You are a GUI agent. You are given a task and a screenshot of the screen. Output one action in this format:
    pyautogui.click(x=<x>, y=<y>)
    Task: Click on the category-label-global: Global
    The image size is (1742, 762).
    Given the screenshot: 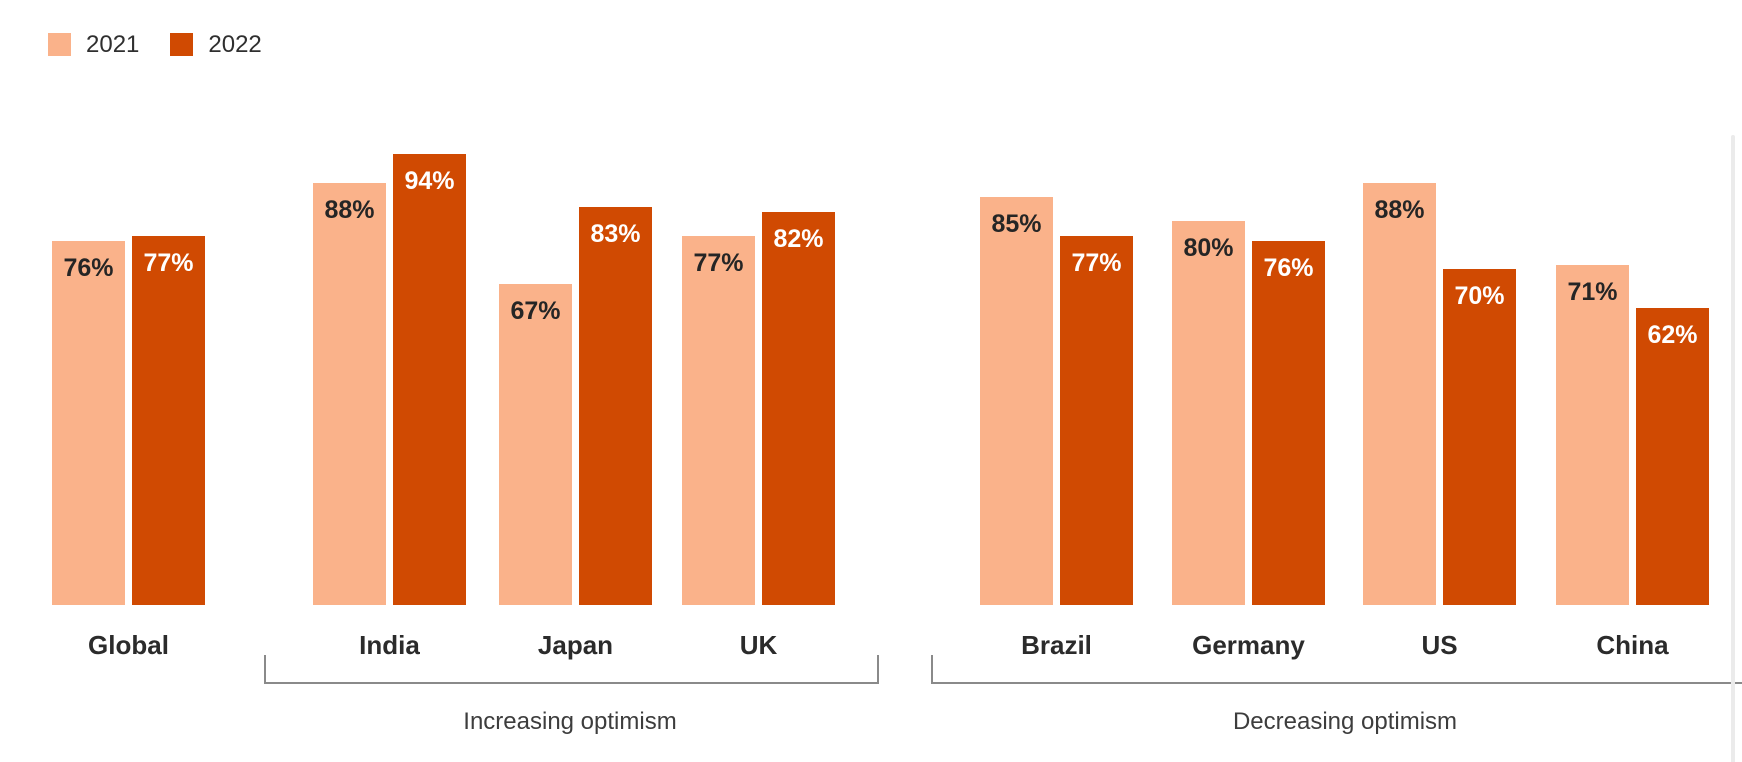 What is the action you would take?
    pyautogui.click(x=128, y=645)
    